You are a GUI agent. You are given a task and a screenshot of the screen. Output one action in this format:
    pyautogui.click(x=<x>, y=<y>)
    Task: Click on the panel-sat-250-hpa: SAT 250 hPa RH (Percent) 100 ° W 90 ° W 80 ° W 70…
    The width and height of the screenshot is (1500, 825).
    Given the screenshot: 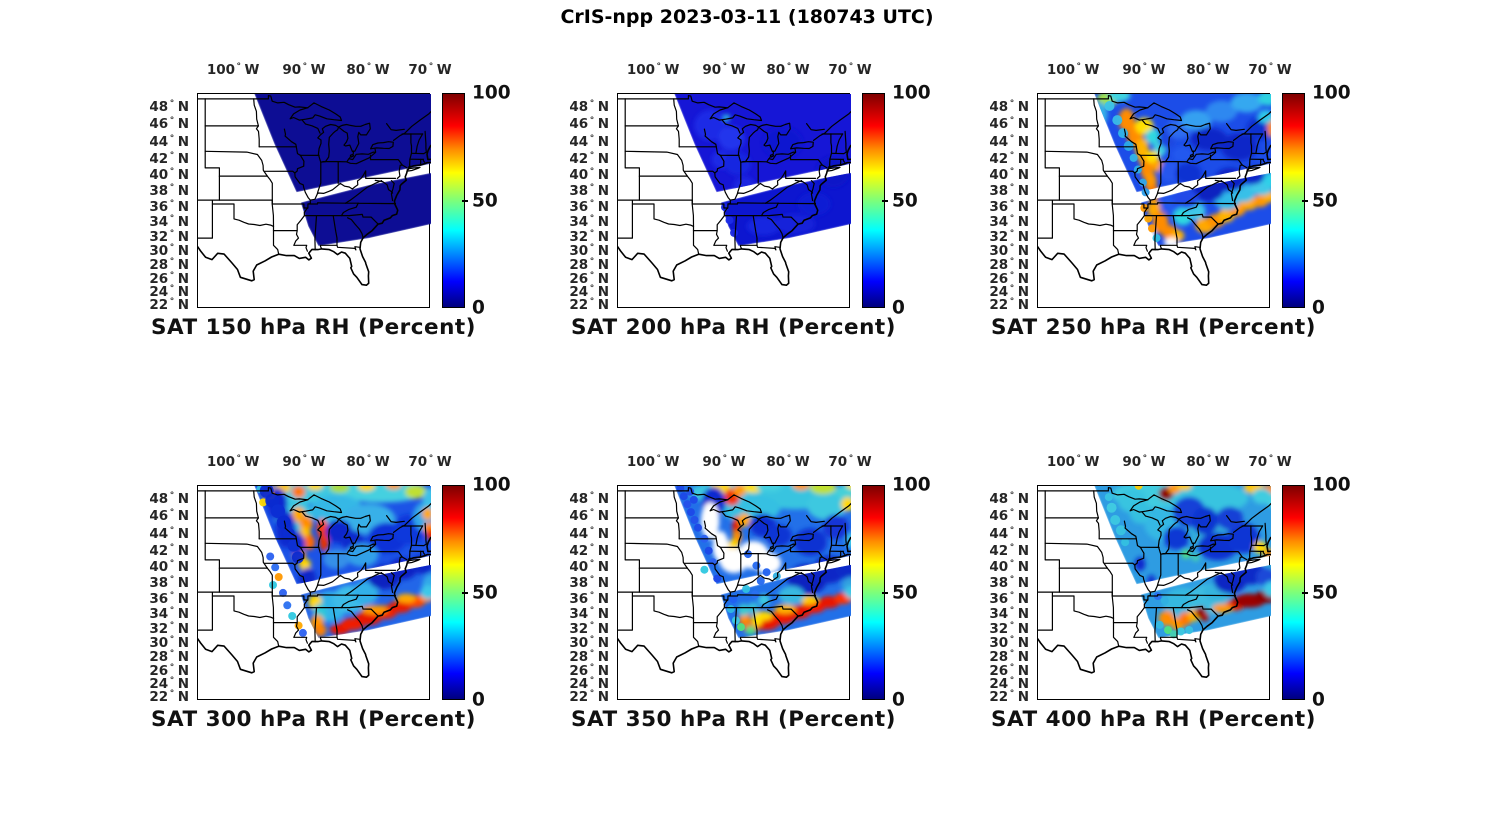 What is the action you would take?
    pyautogui.click(x=1169, y=201)
    